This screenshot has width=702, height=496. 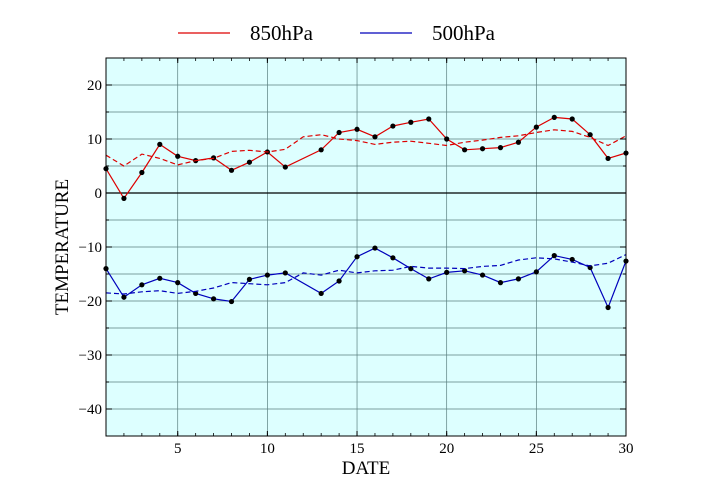 I want to click on y-tick-label: 20, so click(x=94, y=86).